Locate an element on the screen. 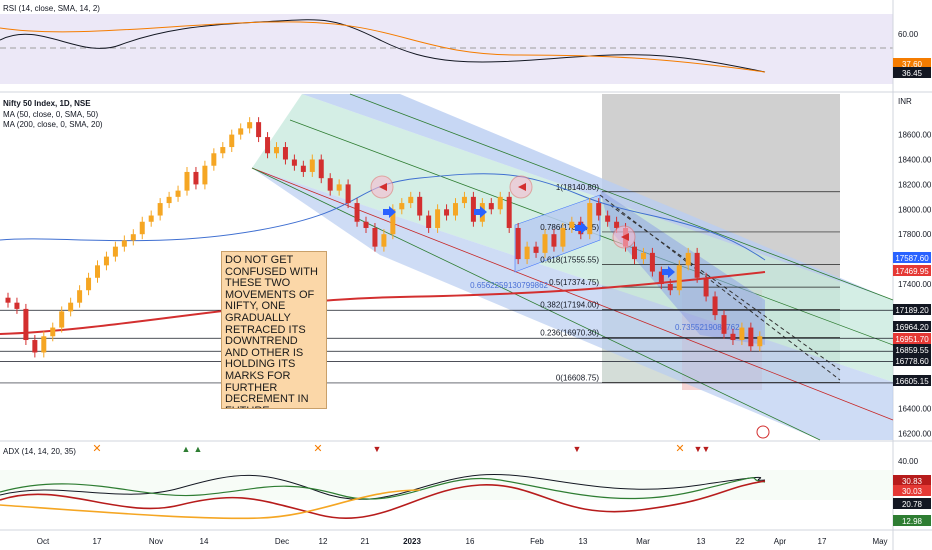 Image resolution: width=932 pixels, height=550 pixels. adx-badge-text: 20.78 is located at coordinates (912, 504).